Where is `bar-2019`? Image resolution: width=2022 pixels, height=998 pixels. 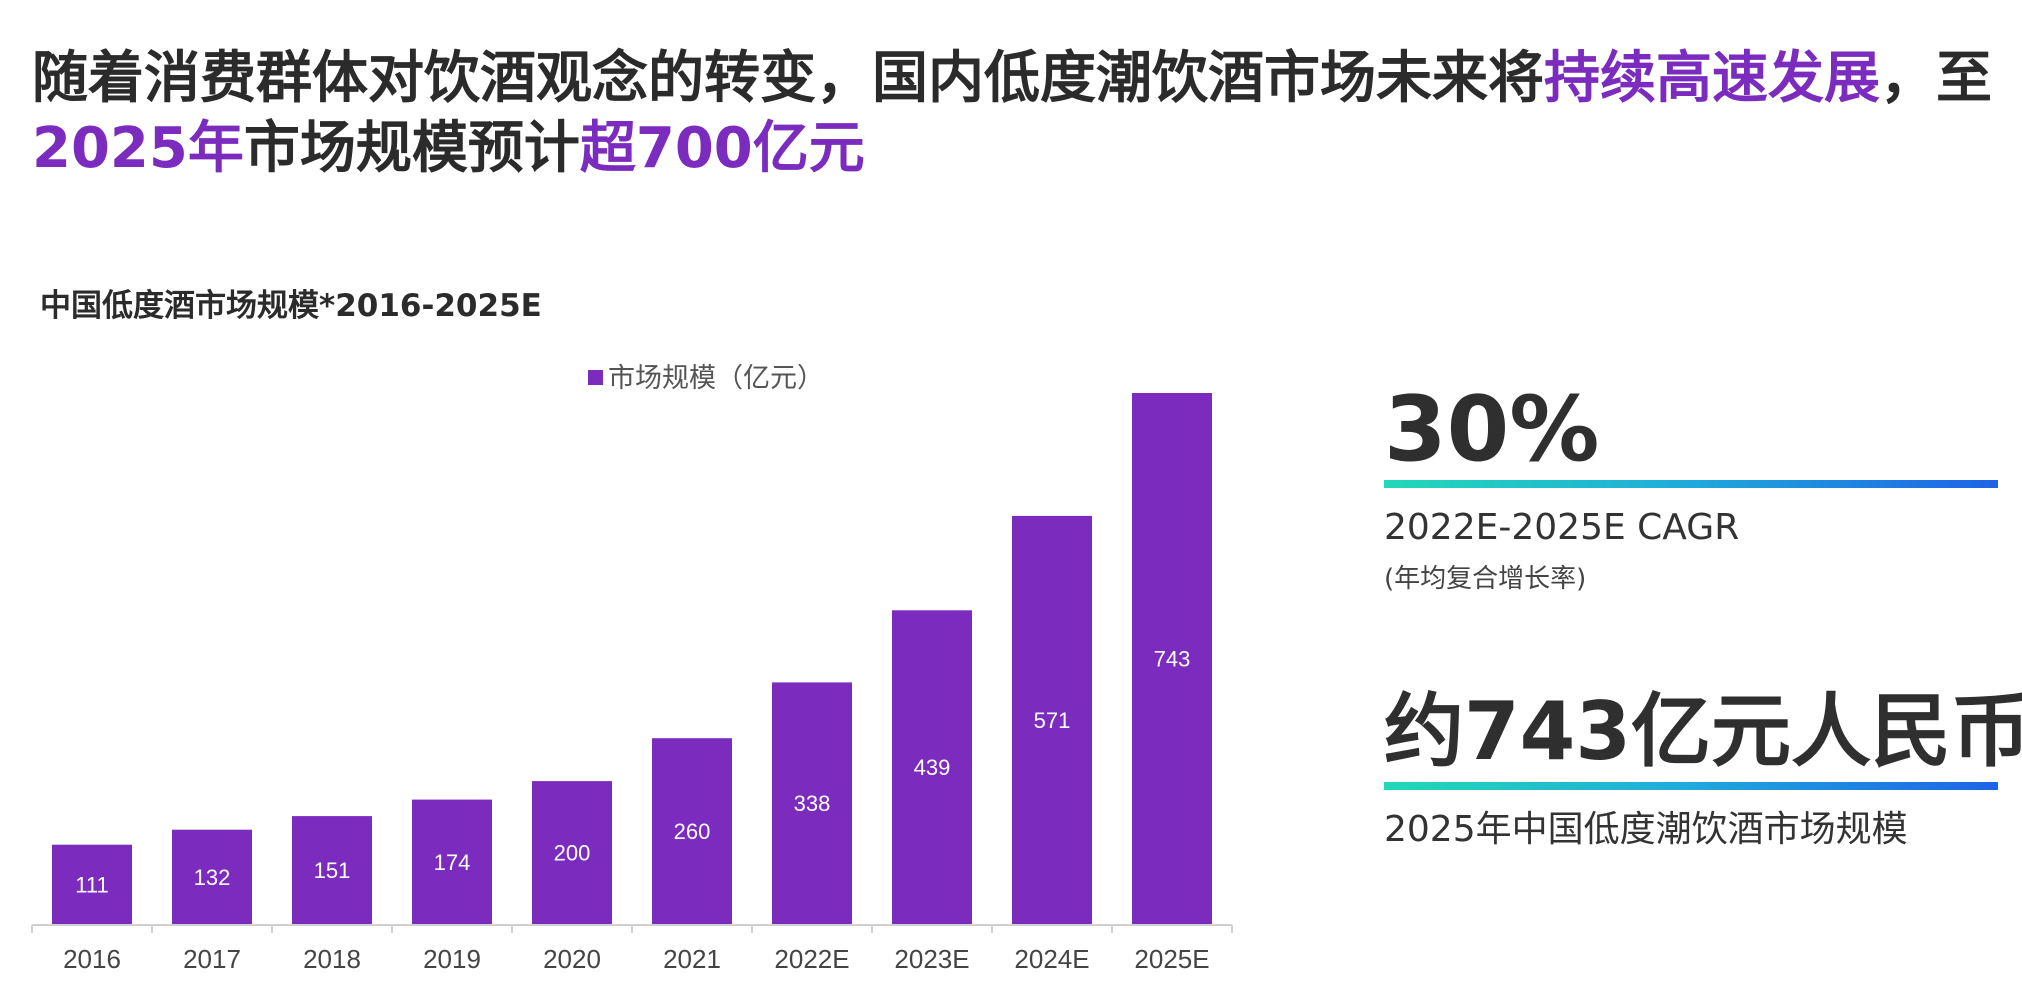
bar-2019 is located at coordinates (452, 861).